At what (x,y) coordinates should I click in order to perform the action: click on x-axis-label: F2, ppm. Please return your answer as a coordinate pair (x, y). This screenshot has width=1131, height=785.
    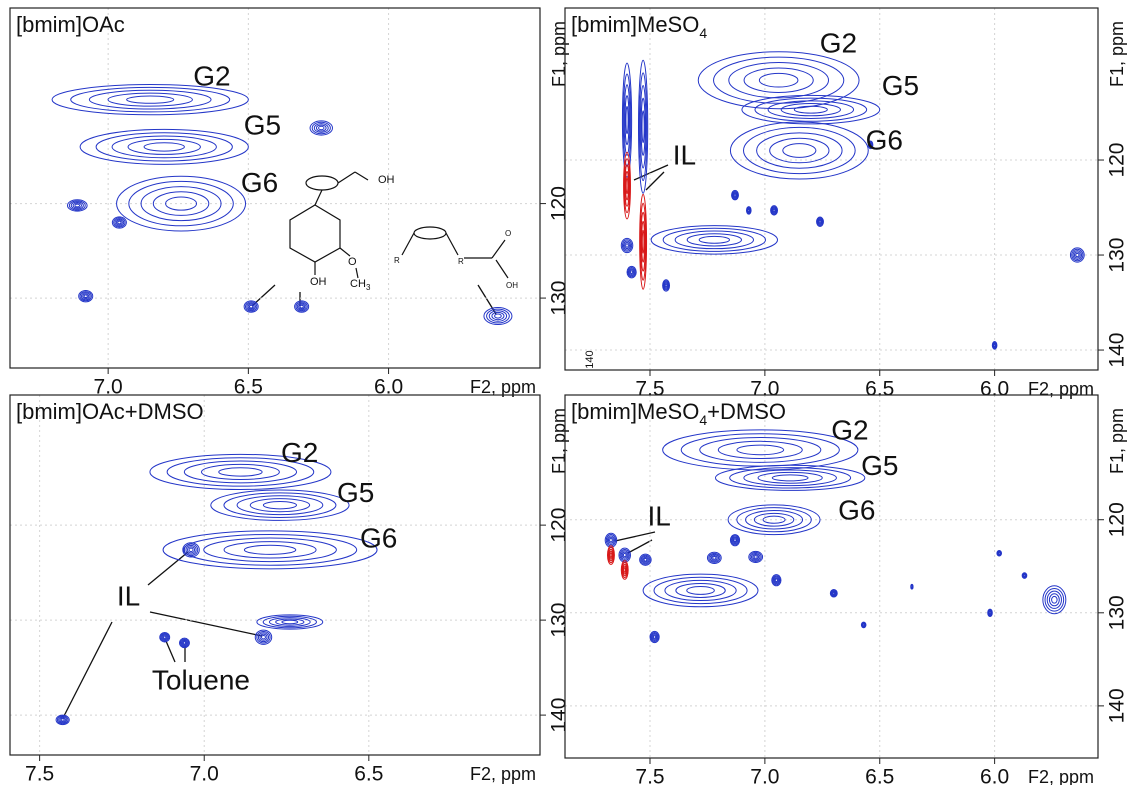
    Looking at the image, I should click on (1061, 776).